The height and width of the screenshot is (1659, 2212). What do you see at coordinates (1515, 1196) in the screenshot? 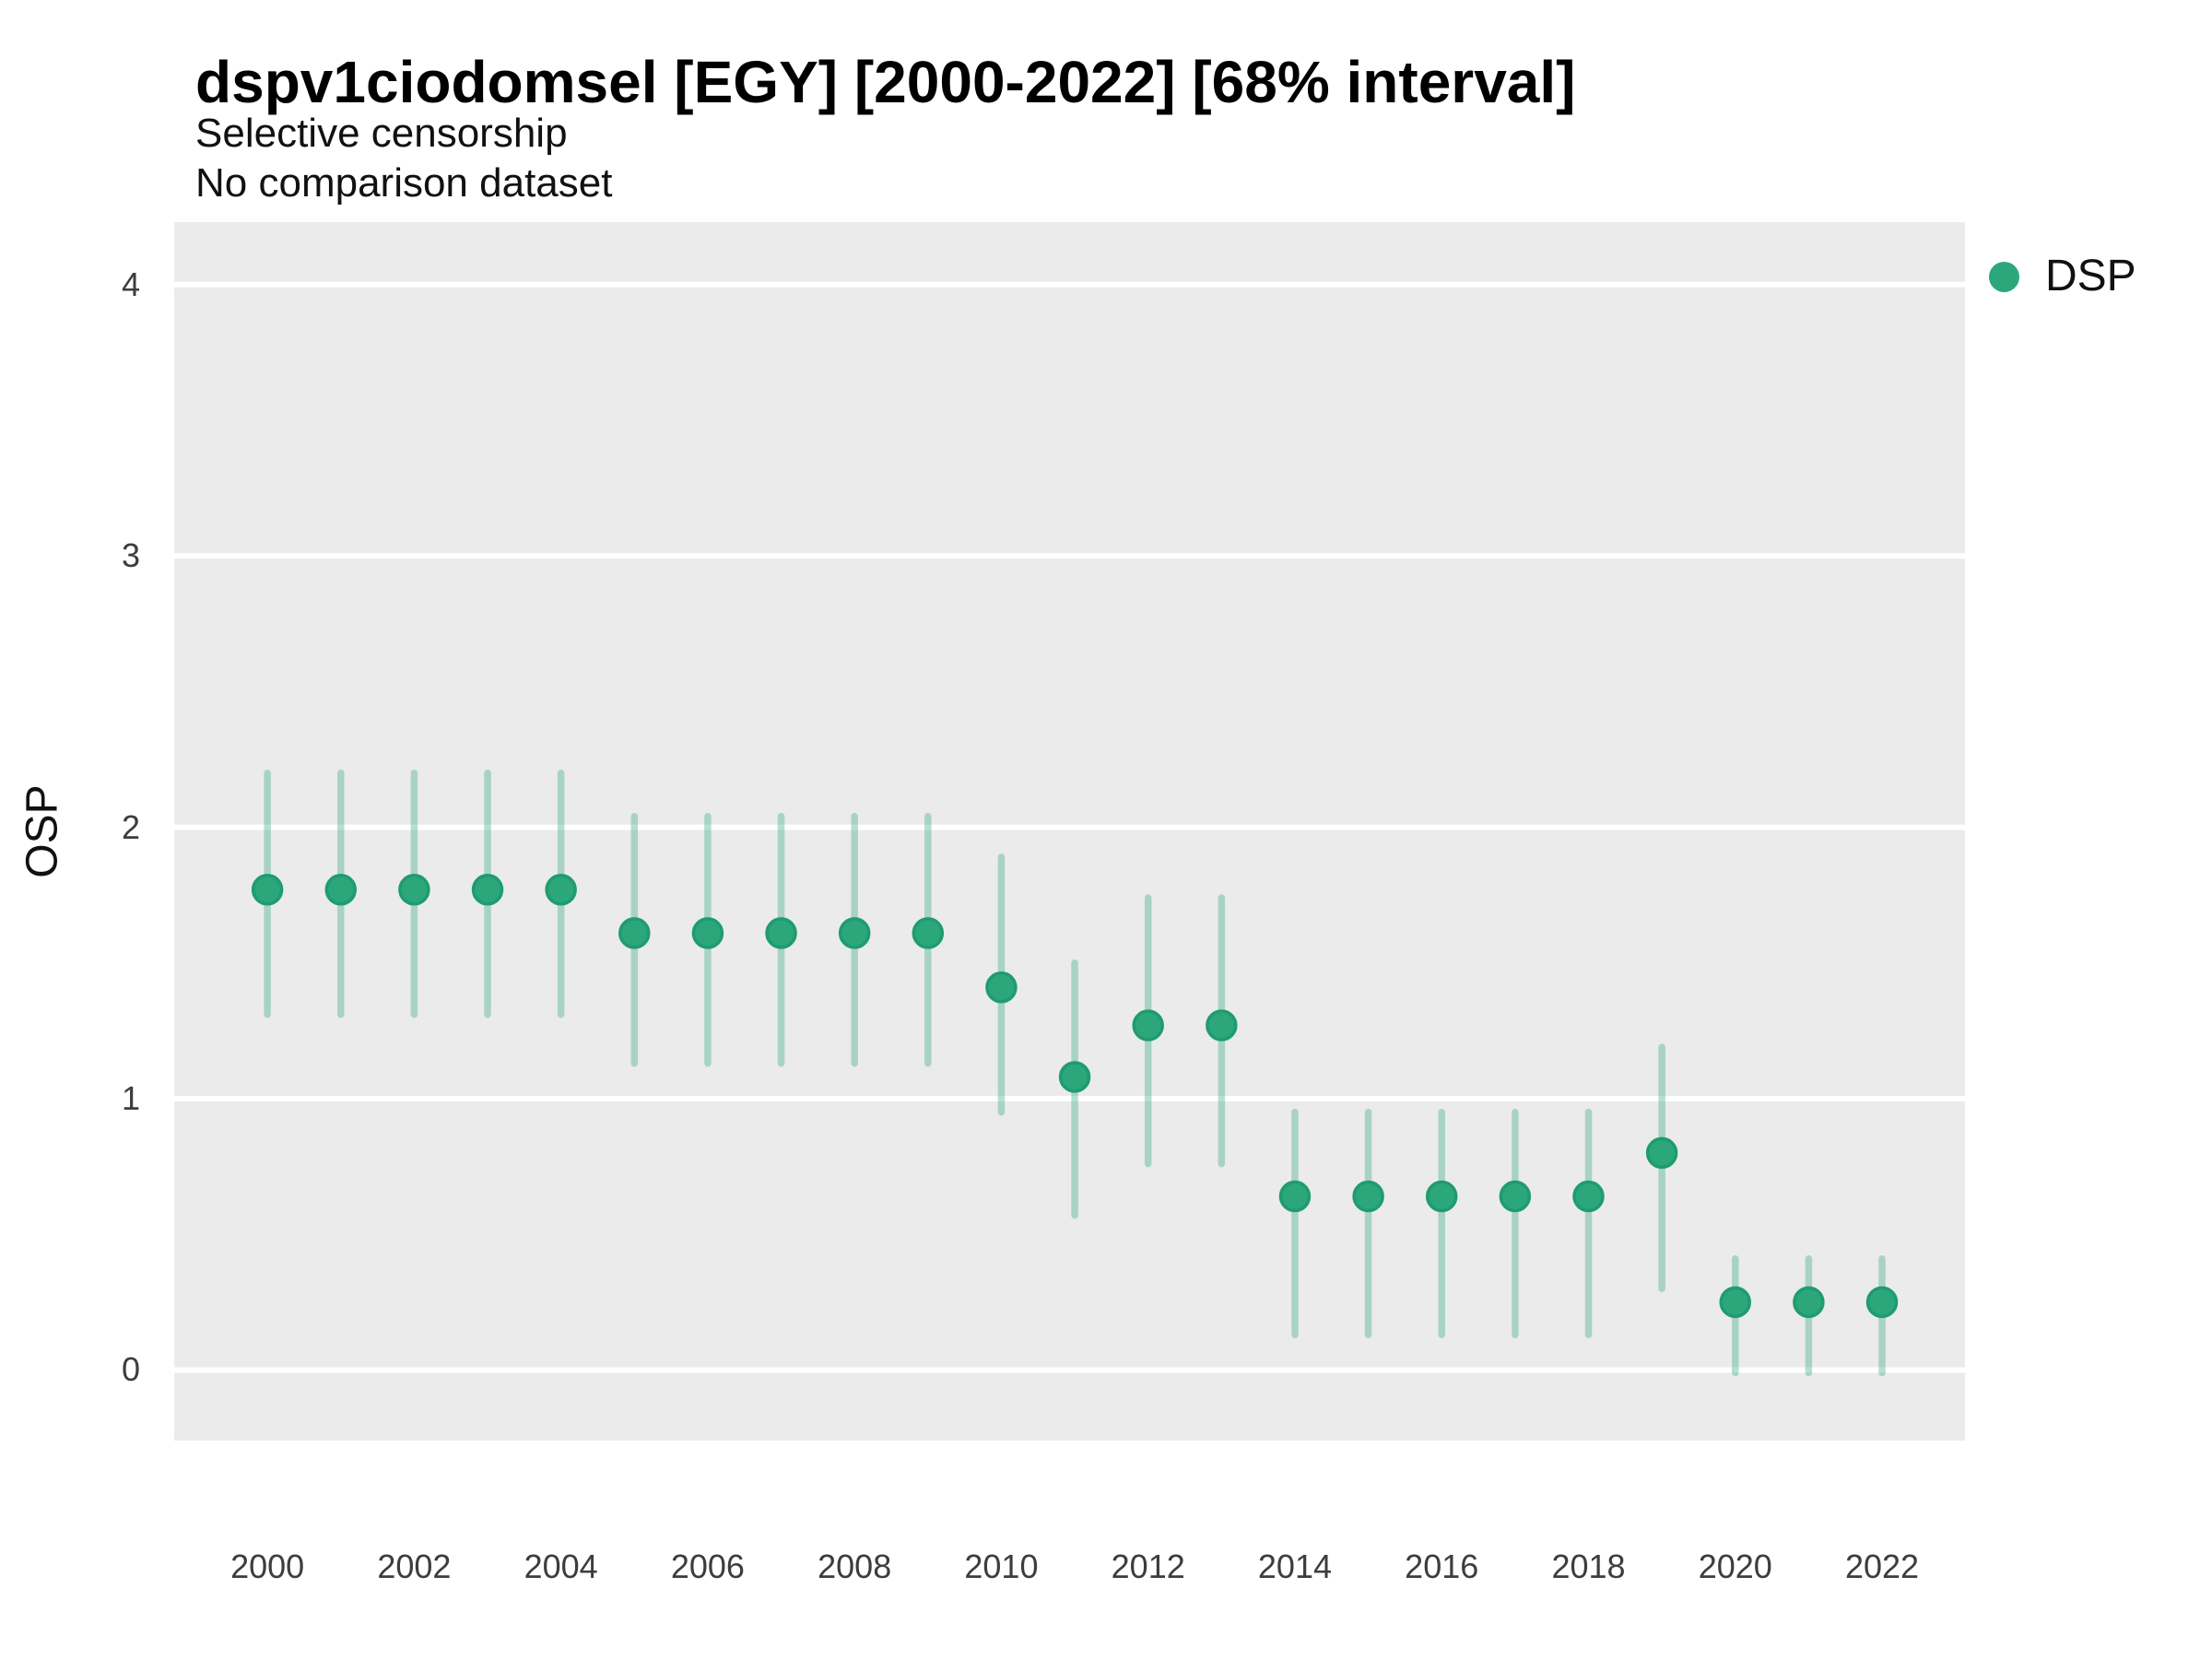
I see `point-2017` at bounding box center [1515, 1196].